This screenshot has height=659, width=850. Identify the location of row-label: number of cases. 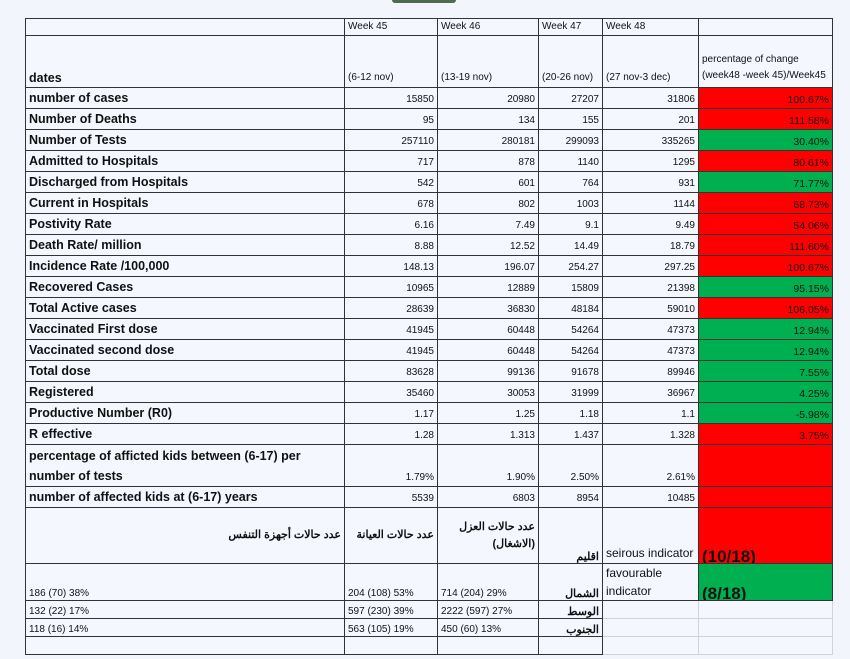
(185, 98).